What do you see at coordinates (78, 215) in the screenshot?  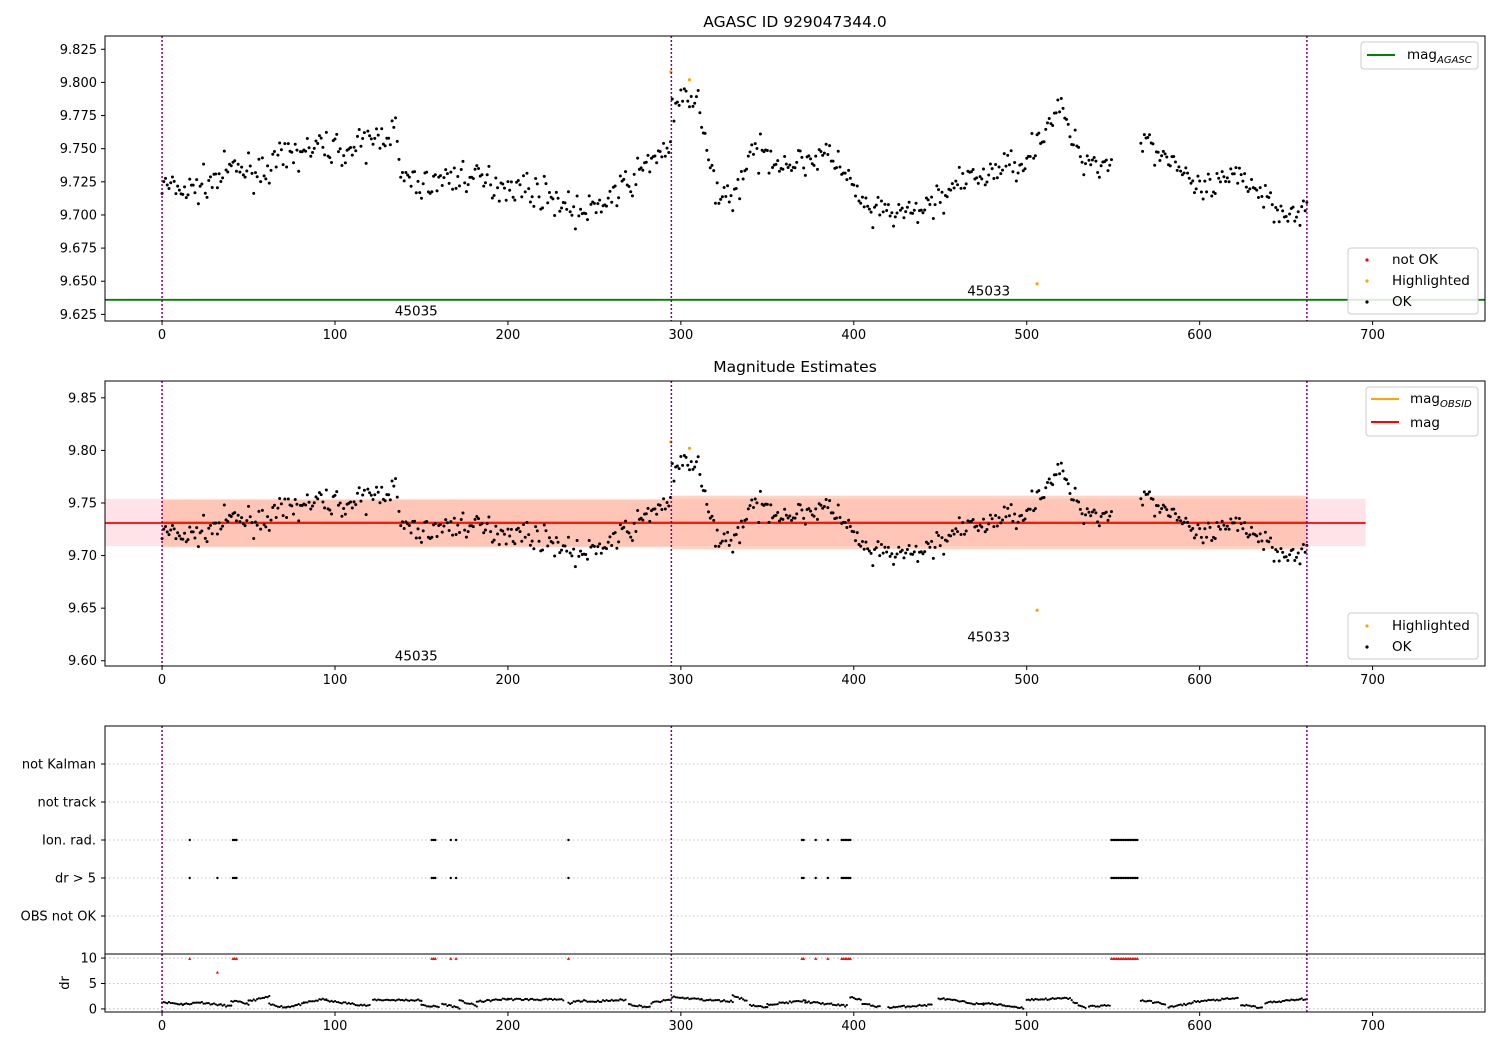 I see `y-tick-label: 9.700` at bounding box center [78, 215].